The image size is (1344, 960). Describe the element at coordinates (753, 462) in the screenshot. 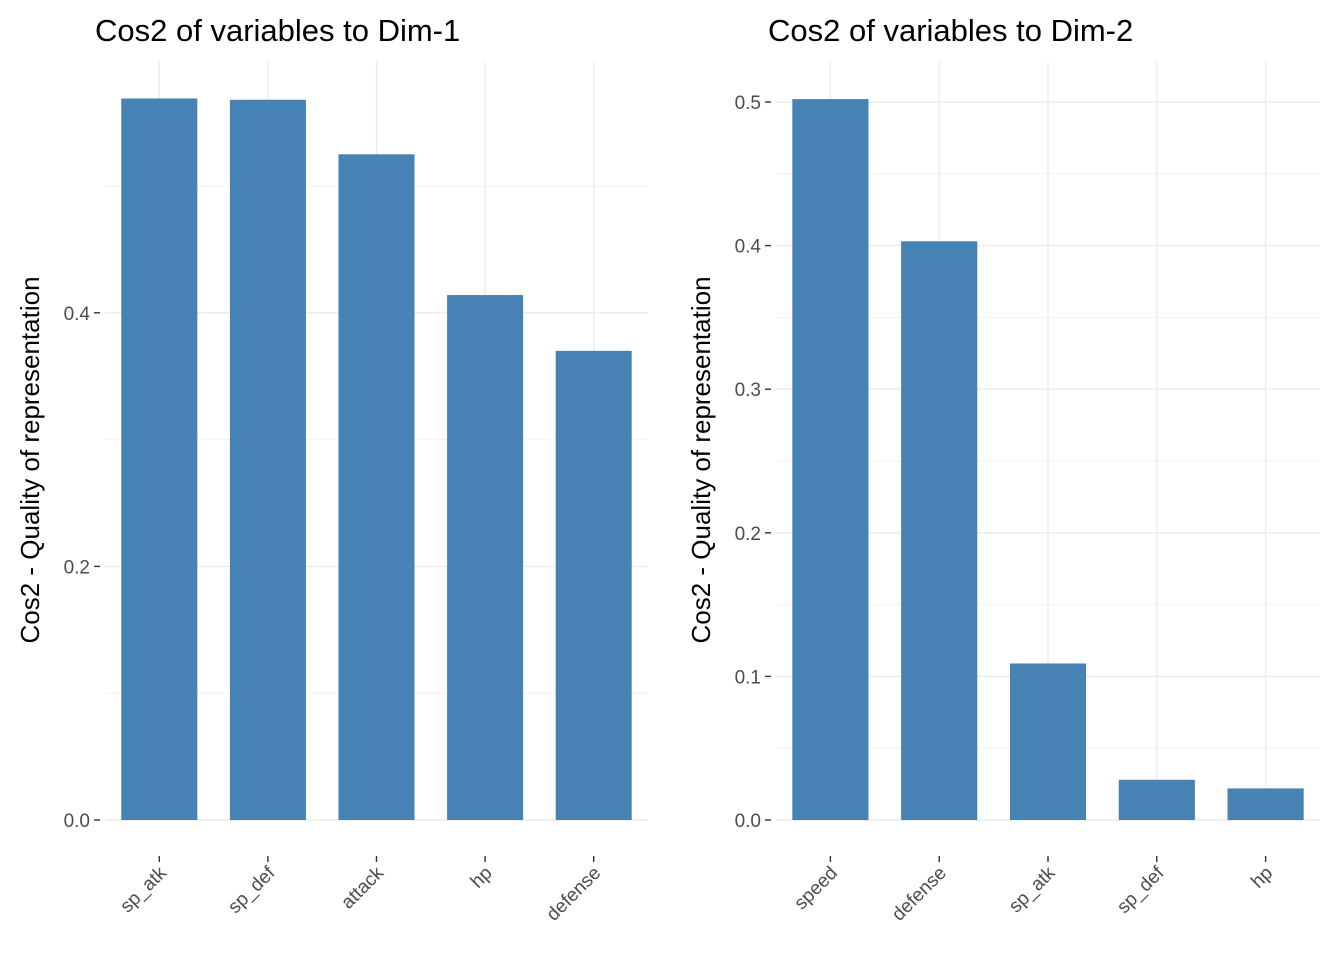

I see `y-axis-ticks: 0.0 0.1 0.2 0.3 0.4 0.5` at that location.